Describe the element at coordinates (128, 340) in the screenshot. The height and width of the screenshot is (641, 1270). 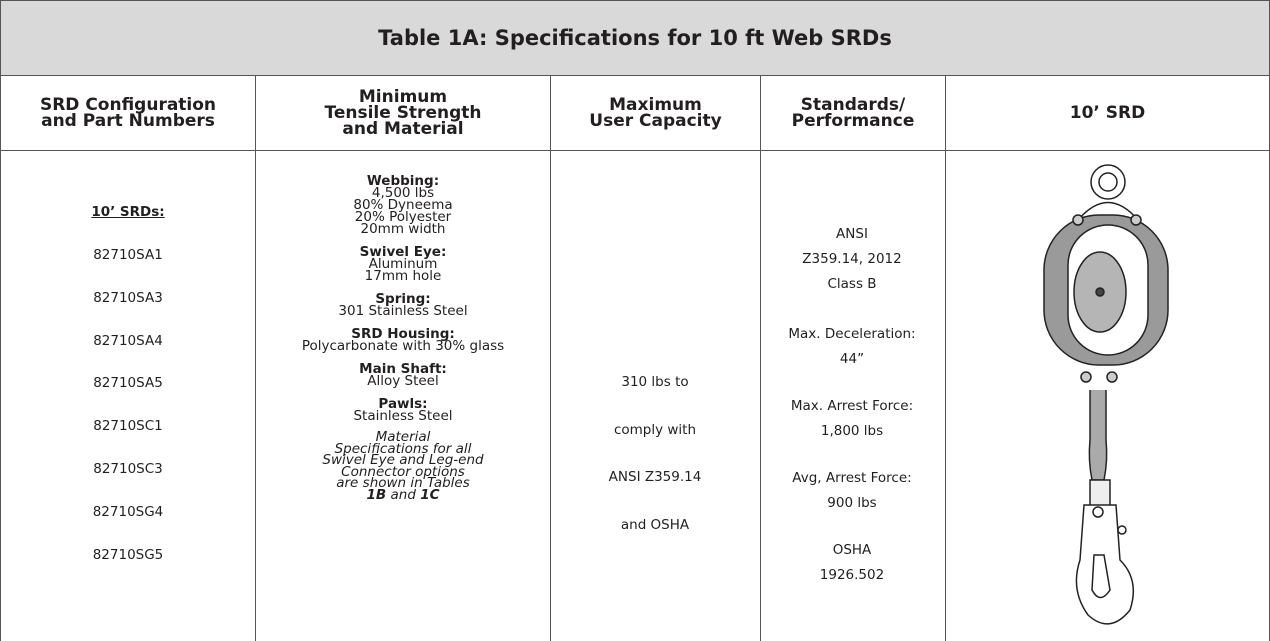
I see `part-number: 82710SA4` at that location.